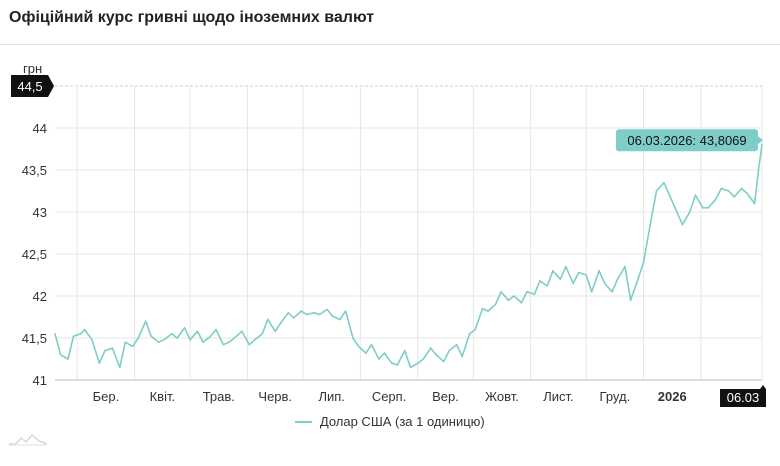 The width and height of the screenshot is (780, 466). What do you see at coordinates (275, 396) in the screenshot?
I see `x-tick-label: Черв.` at bounding box center [275, 396].